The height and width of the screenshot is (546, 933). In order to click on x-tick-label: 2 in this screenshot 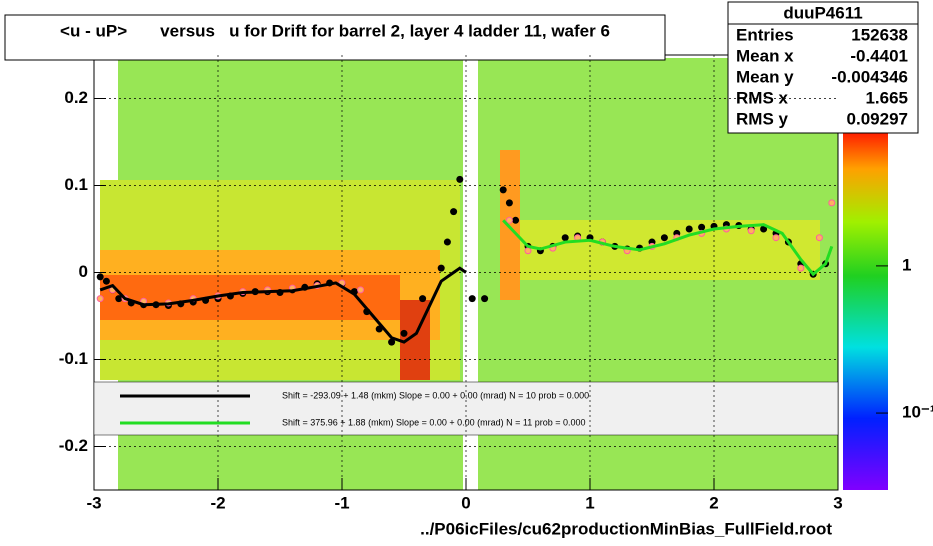, I will do `click(713, 502)`.